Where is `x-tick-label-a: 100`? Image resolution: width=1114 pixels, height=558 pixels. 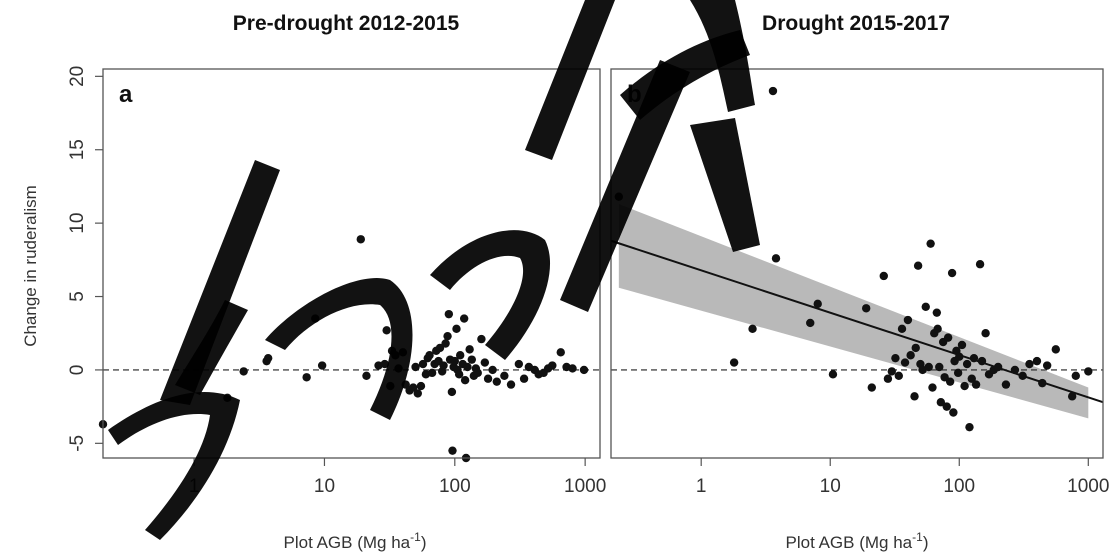 x-tick-label-a: 100 is located at coordinates (455, 486).